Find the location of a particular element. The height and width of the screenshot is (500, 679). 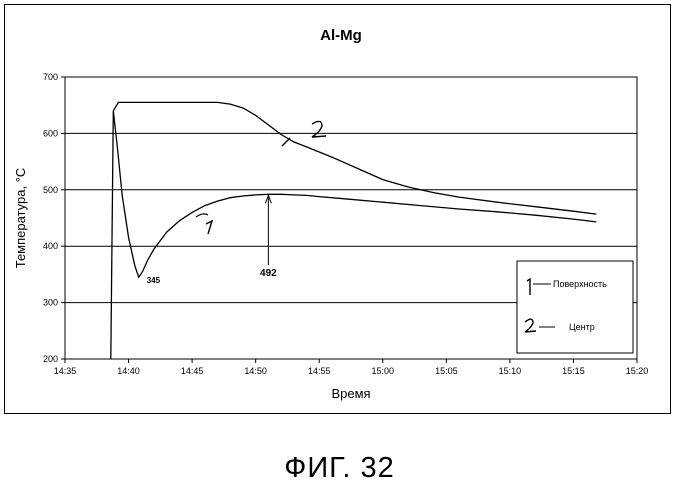

y-tick-label: 600 is located at coordinates (50, 133).